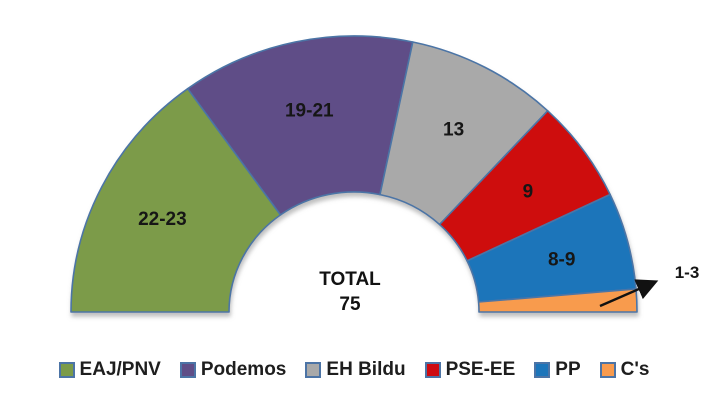 The height and width of the screenshot is (400, 708). What do you see at coordinates (635, 369) in the screenshot?
I see `legend-label-c-s: C's` at bounding box center [635, 369].